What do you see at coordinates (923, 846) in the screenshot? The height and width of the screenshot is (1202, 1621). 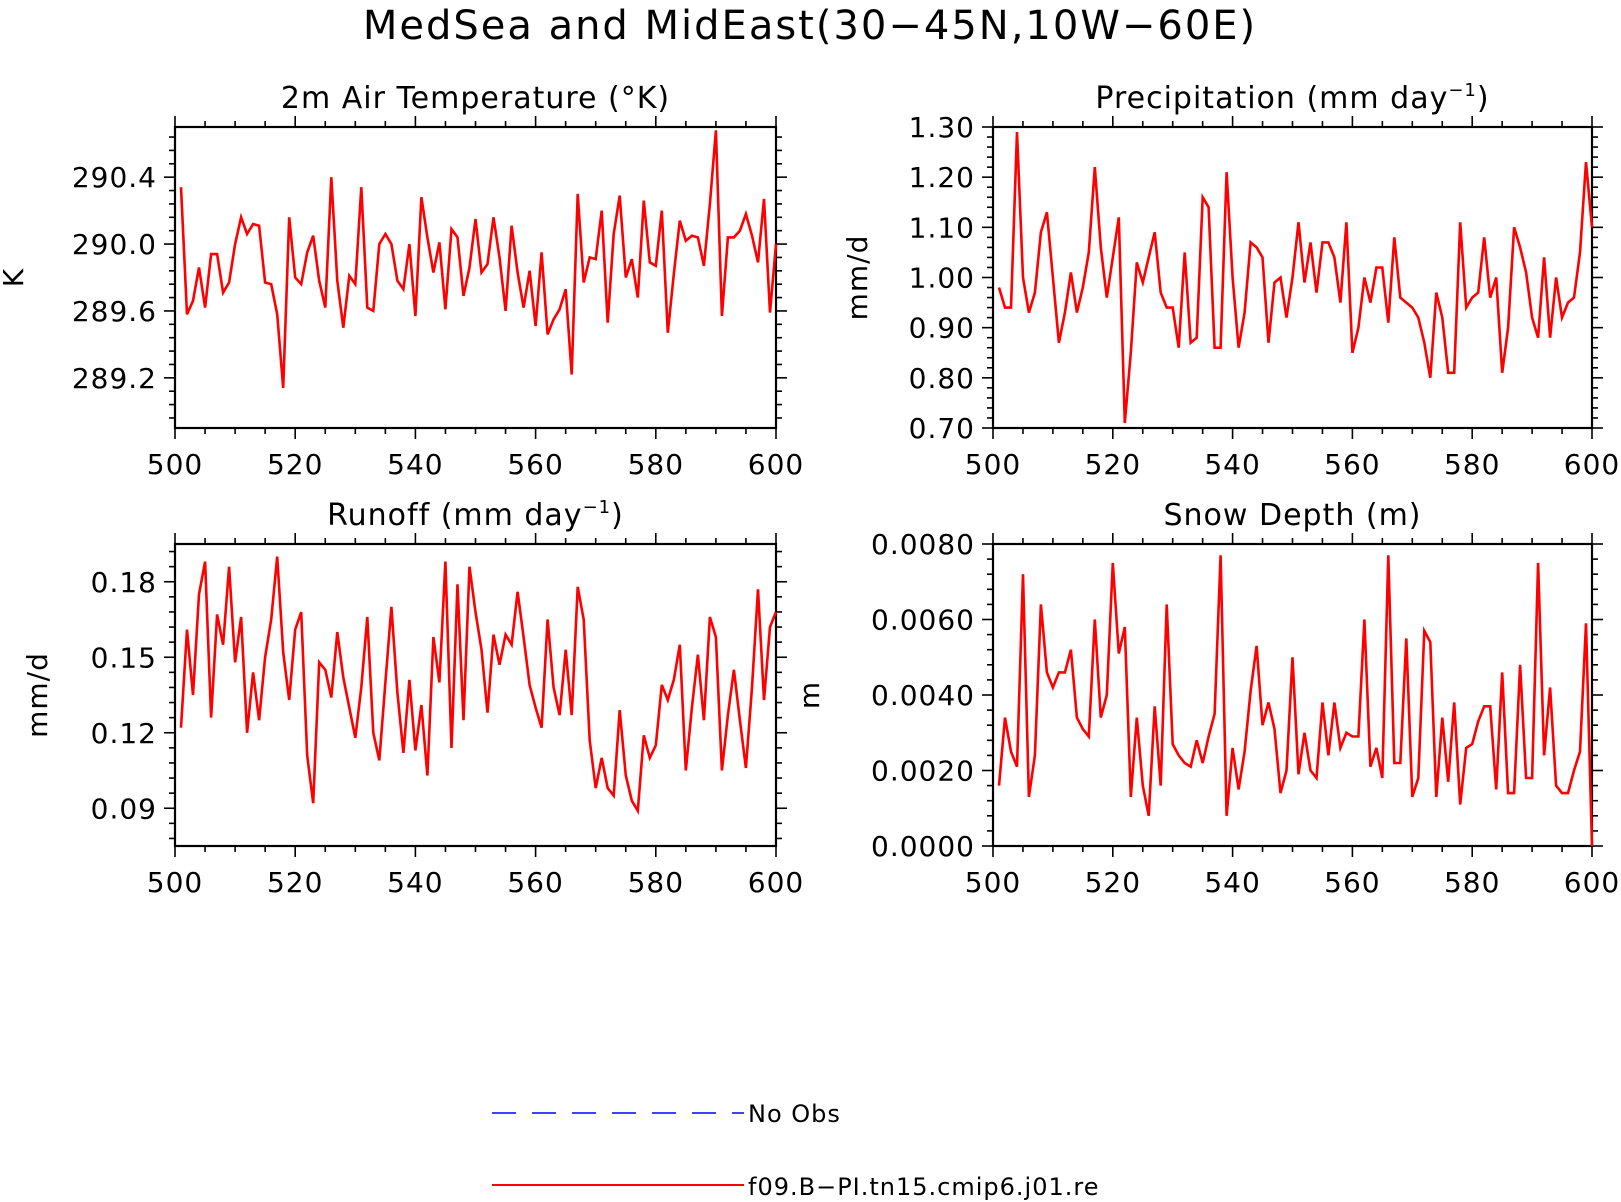 I see `y-tick-label: 0.0000` at bounding box center [923, 846].